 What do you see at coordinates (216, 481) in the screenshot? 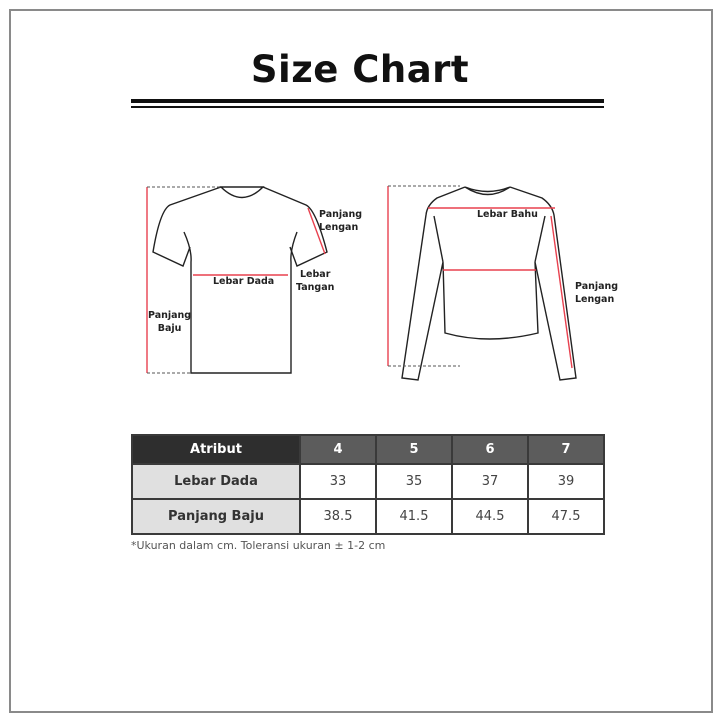
I see `row-label: Lebar Dada` at bounding box center [216, 481].